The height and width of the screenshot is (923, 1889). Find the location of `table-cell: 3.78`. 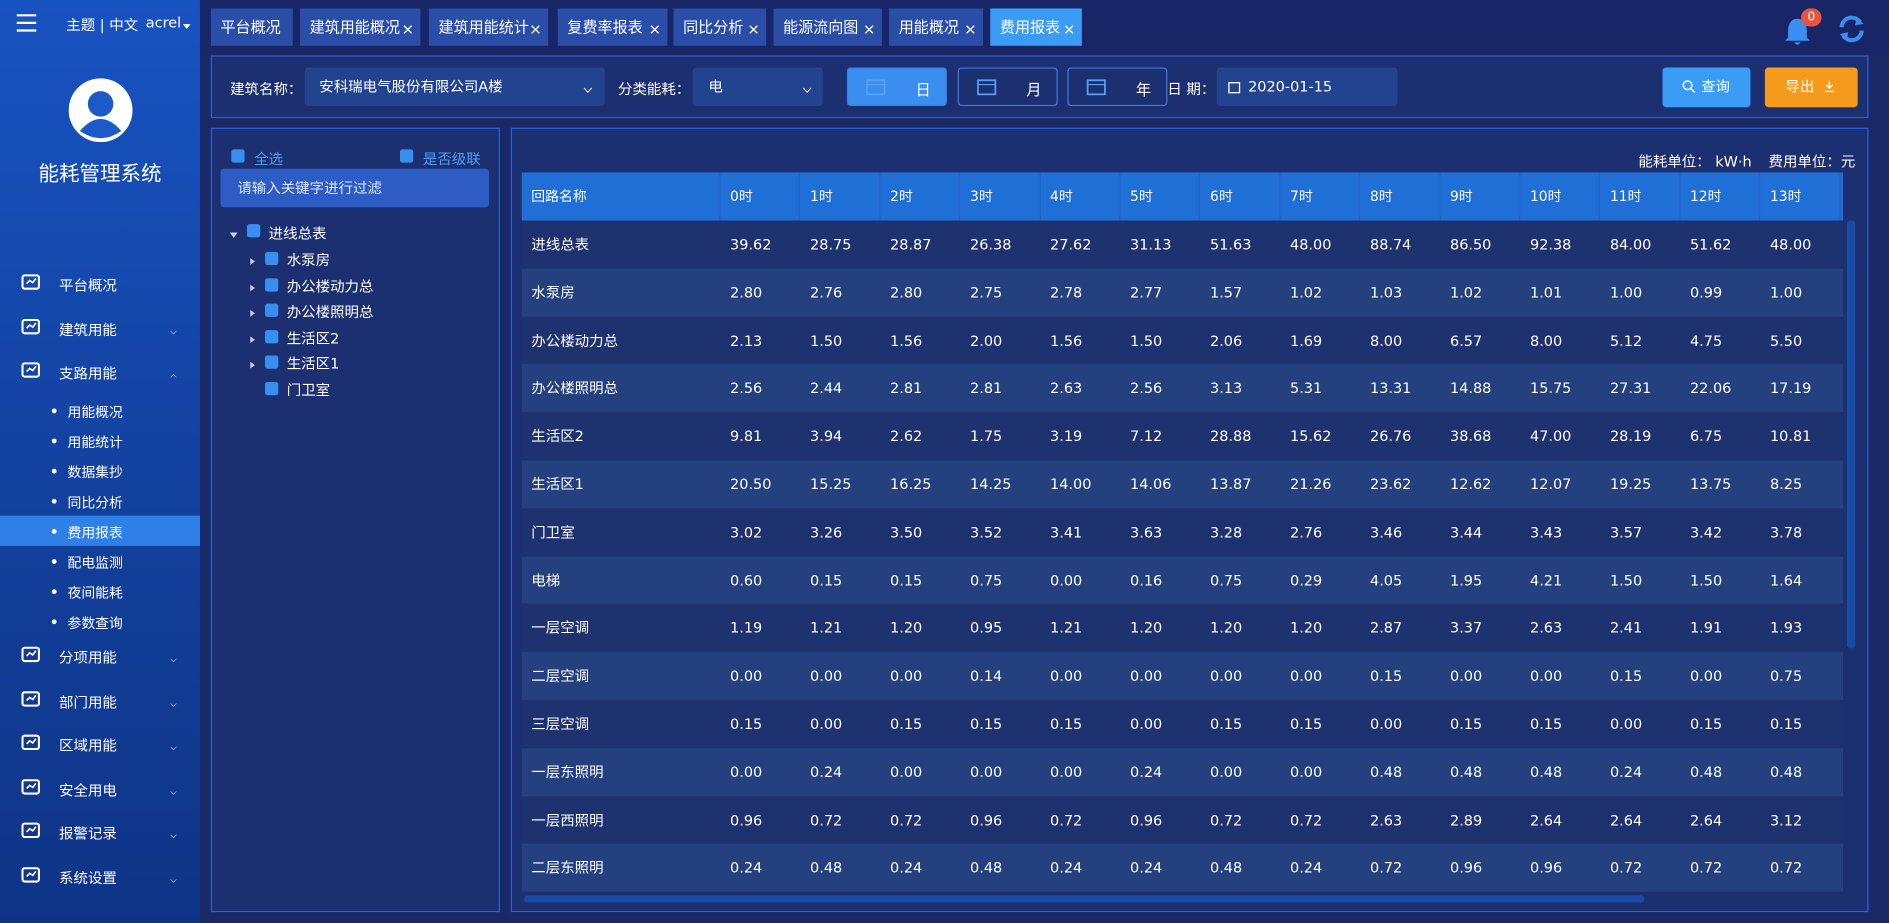

table-cell: 3.78 is located at coordinates (1786, 532).